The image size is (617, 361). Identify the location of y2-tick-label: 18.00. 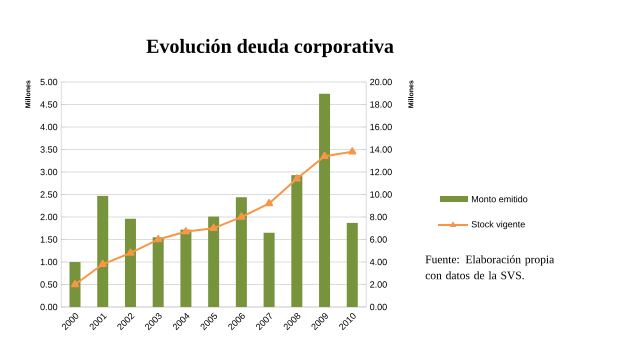
(381, 104).